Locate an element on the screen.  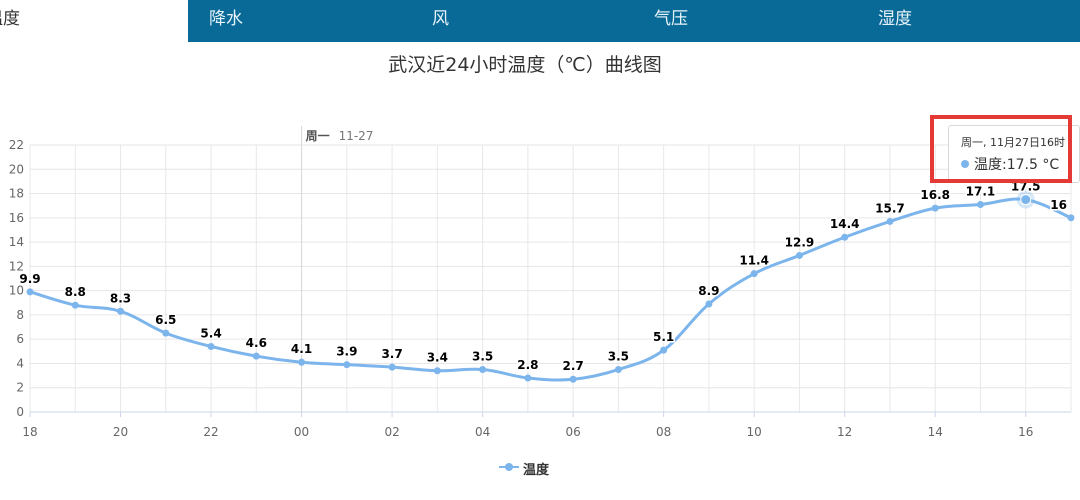
x-tick-label: 14 is located at coordinates (935, 432).